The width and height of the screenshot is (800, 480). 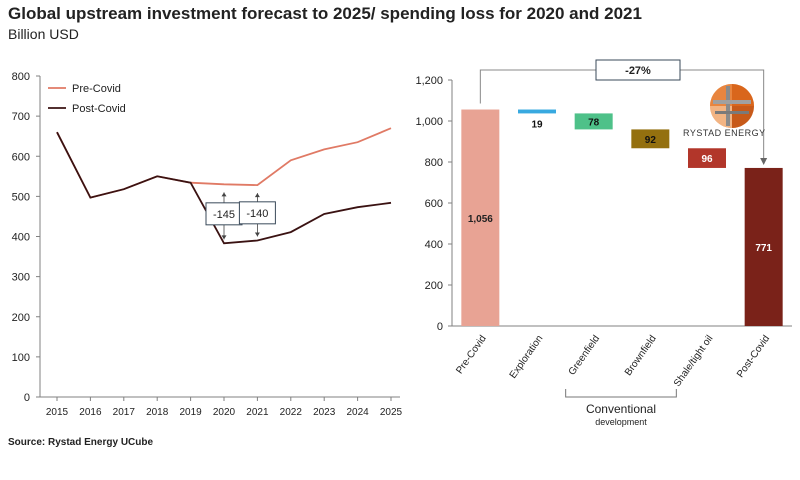 I want to click on line-chart-y-tick-label: 700, so click(x=21, y=117).